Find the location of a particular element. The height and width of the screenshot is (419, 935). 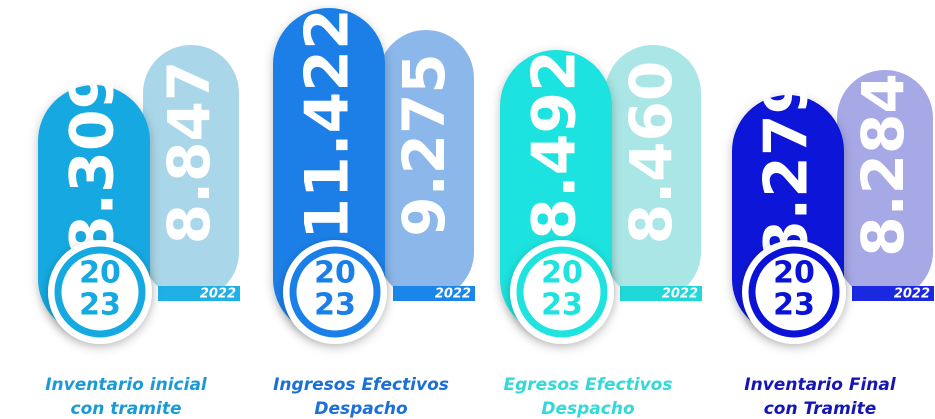

current-value: 11.422 is located at coordinates (328, 124).